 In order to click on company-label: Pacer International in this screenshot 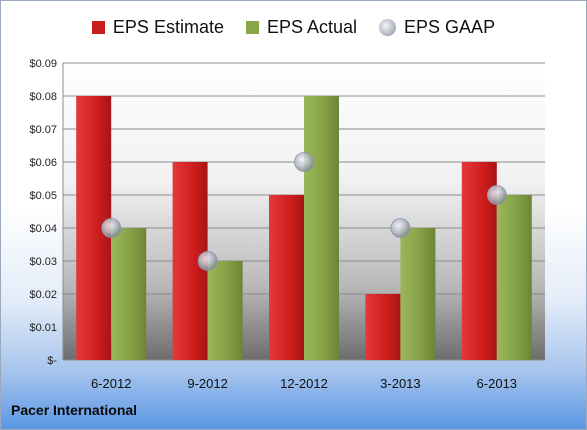, I will do `click(74, 410)`.